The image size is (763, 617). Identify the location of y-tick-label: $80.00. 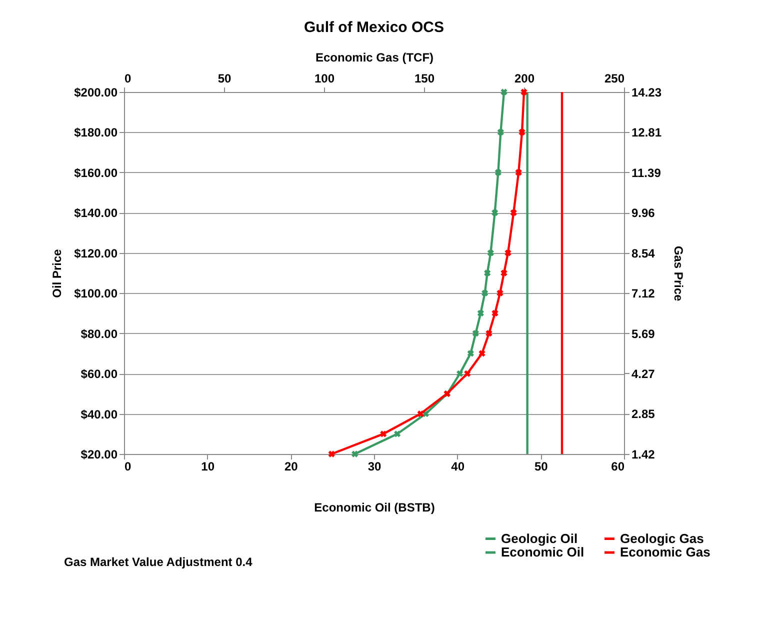
(99, 333).